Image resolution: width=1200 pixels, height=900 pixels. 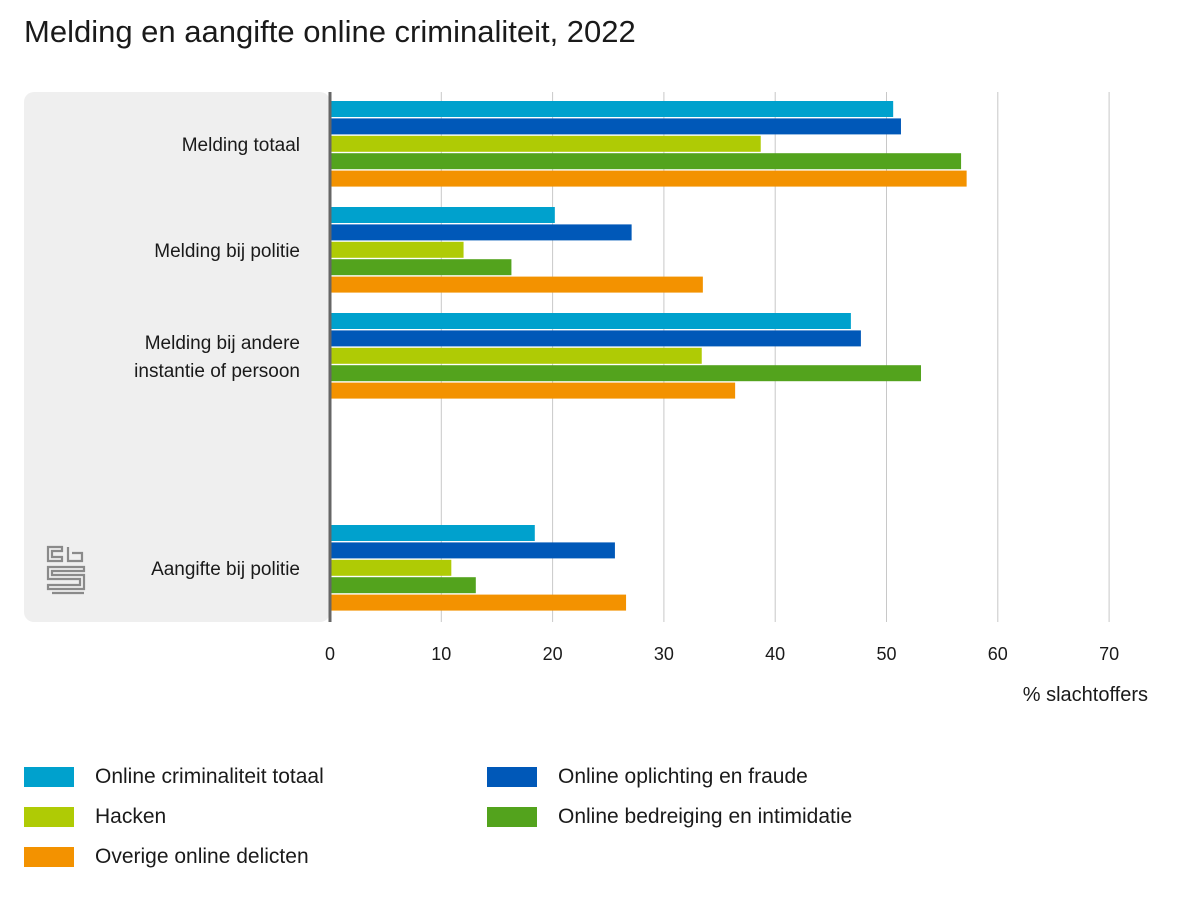 I want to click on legend-item: Online criminaliteit totaal, so click(x=174, y=777).